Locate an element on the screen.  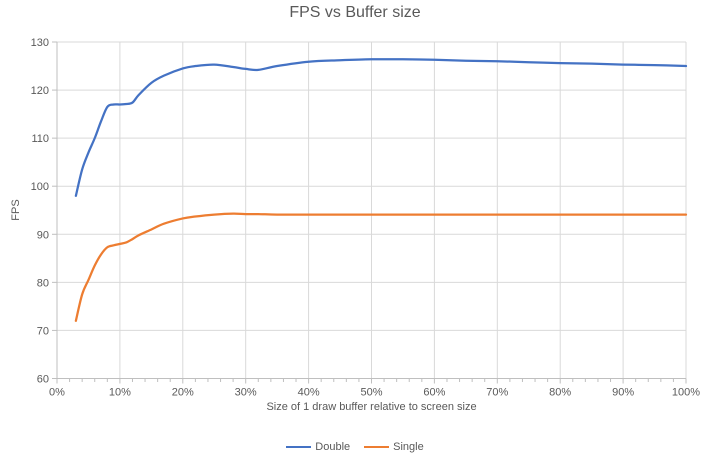
y-tick-label: 120 is located at coordinates (40, 91).